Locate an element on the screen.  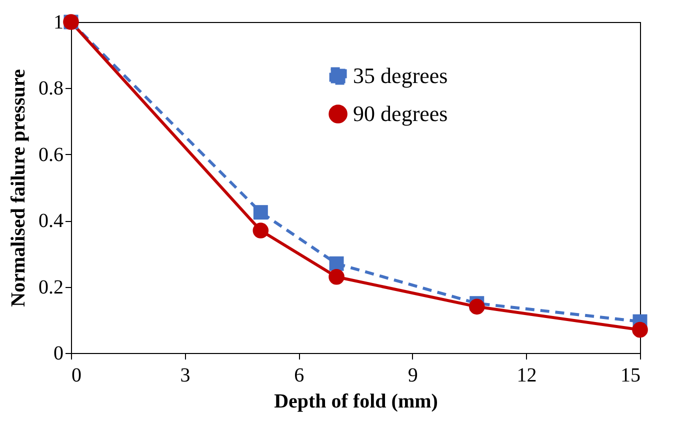
y-tick-label: 0.8 is located at coordinates (51, 89).